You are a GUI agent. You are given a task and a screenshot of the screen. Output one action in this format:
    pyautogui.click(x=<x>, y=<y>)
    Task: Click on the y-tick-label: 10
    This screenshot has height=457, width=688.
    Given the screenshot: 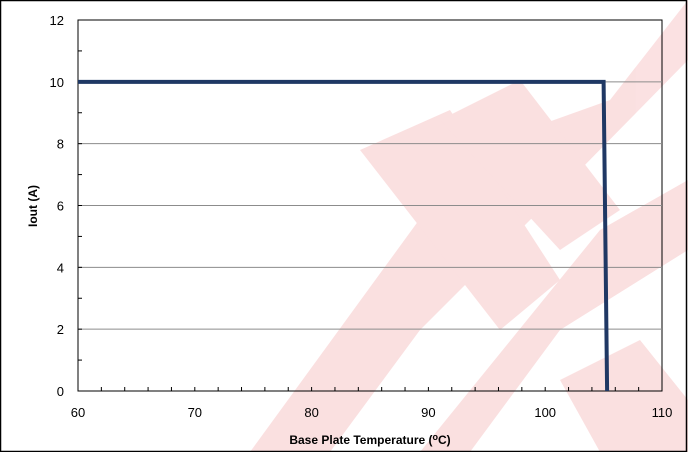 What is the action you would take?
    pyautogui.click(x=57, y=82)
    